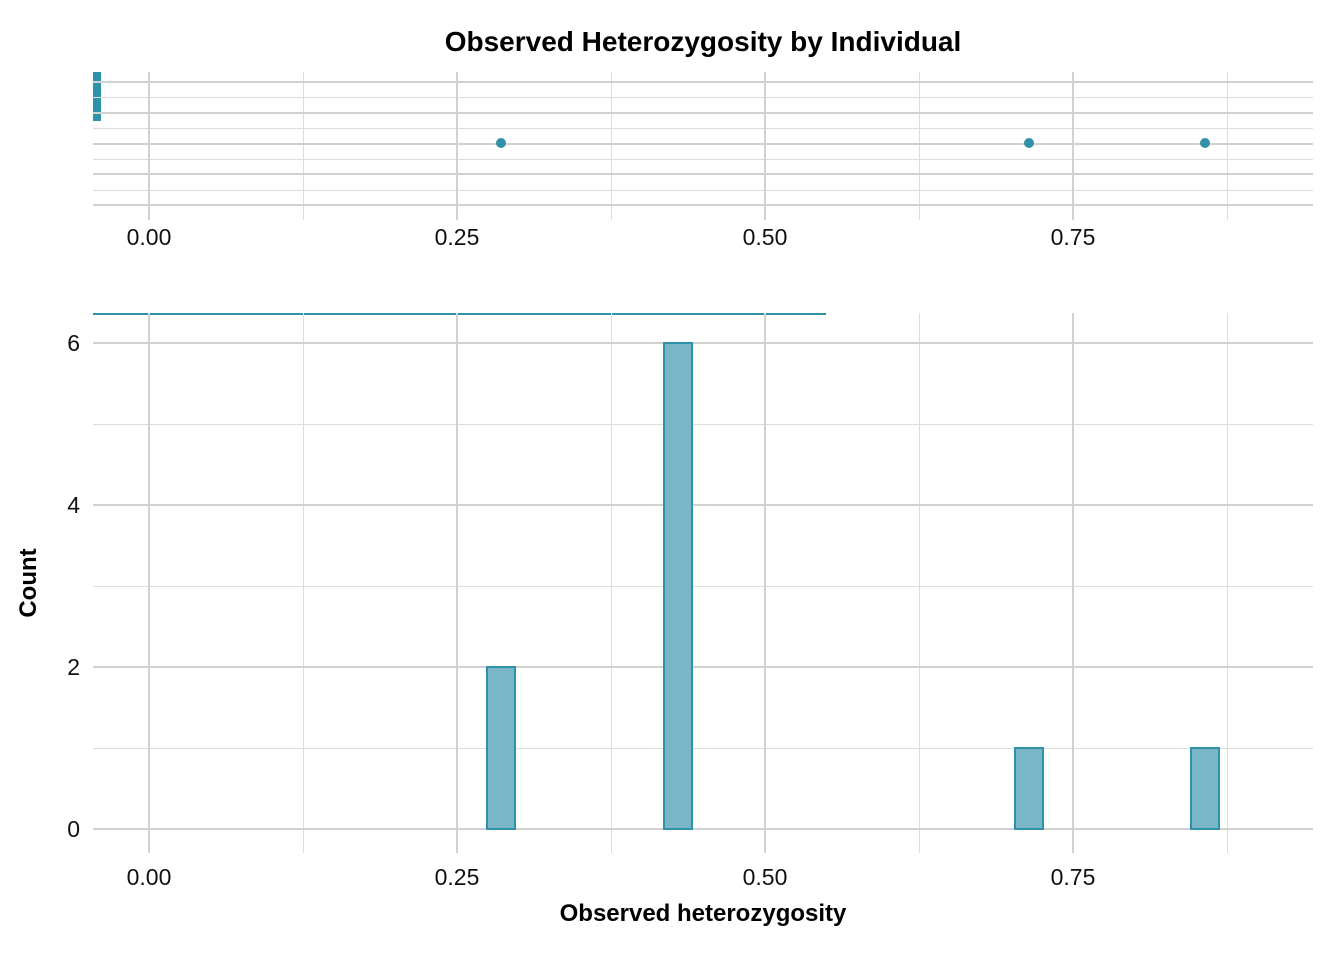 Image resolution: width=1344 pixels, height=960 pixels. I want to click on boxplot-panel, so click(703, 146).